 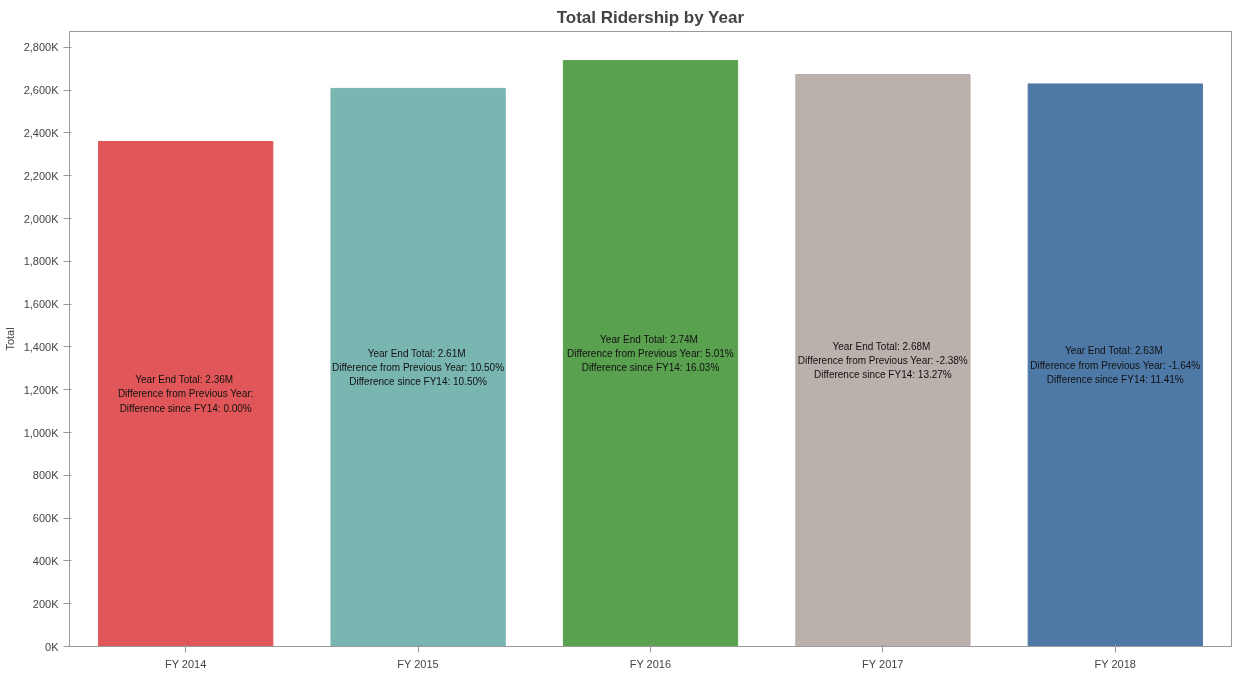 I want to click on annotation: Year End Total: 2.61M Difference from Previous Year: 10.50% Difference since FY14: 10.50%, so click(x=418, y=367).